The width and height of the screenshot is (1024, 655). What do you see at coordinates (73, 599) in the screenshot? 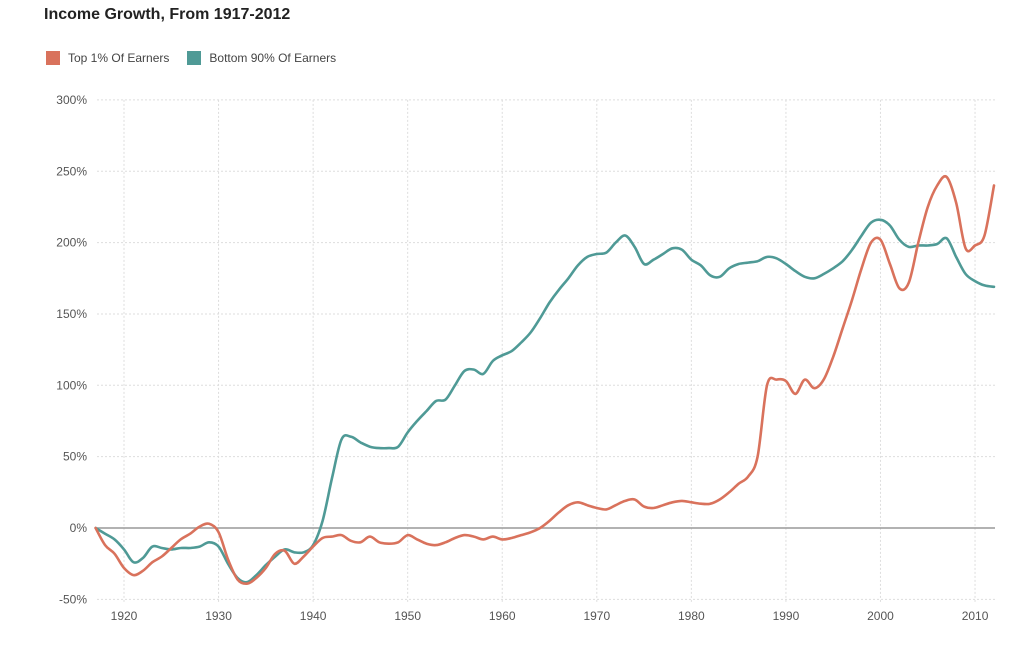
I see `y-tick-label: -50%` at bounding box center [73, 599].